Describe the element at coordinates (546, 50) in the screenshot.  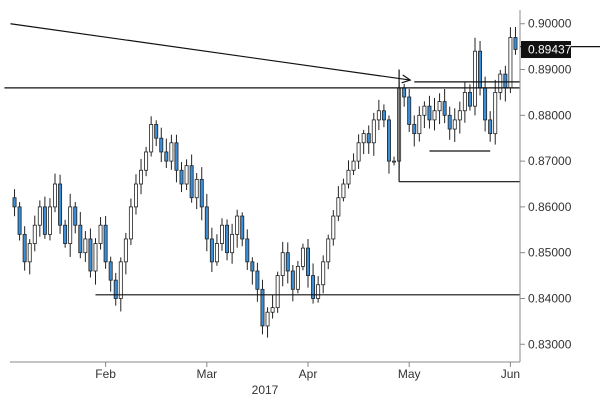
I see `last-price-label: 0.89437` at that location.